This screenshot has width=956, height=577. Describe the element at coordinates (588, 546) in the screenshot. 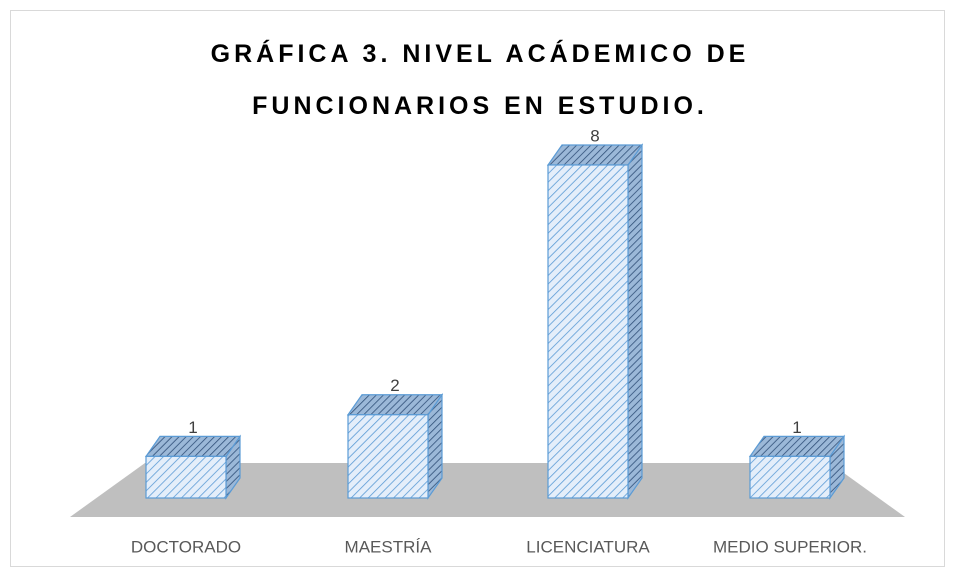

I see `x-tick-label: LICENCIATURA` at that location.